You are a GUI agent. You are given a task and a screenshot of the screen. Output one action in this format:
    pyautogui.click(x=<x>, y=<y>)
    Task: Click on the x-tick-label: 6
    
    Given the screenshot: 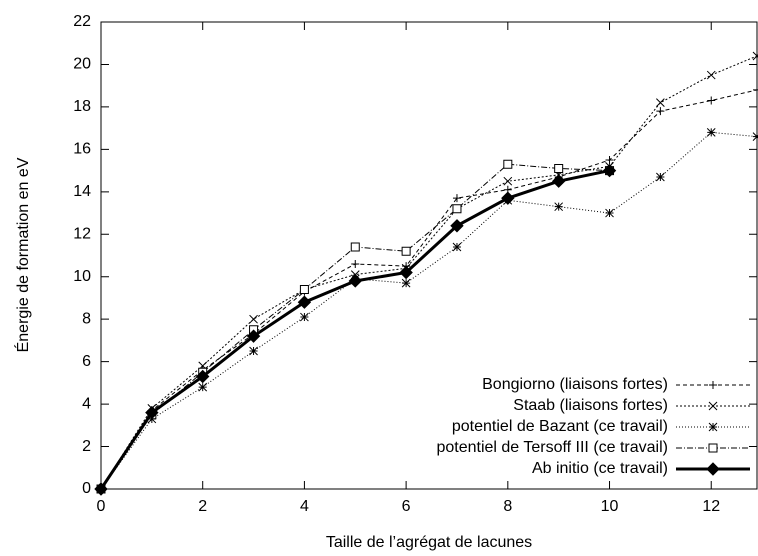 What is the action you would take?
    pyautogui.click(x=406, y=506)
    